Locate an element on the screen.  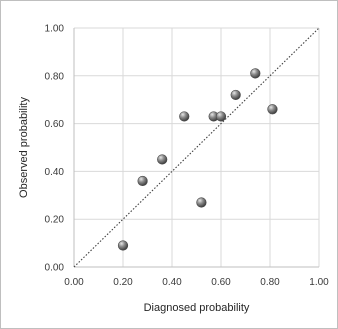
x-tick-label: 0.80 is located at coordinates (270, 282).